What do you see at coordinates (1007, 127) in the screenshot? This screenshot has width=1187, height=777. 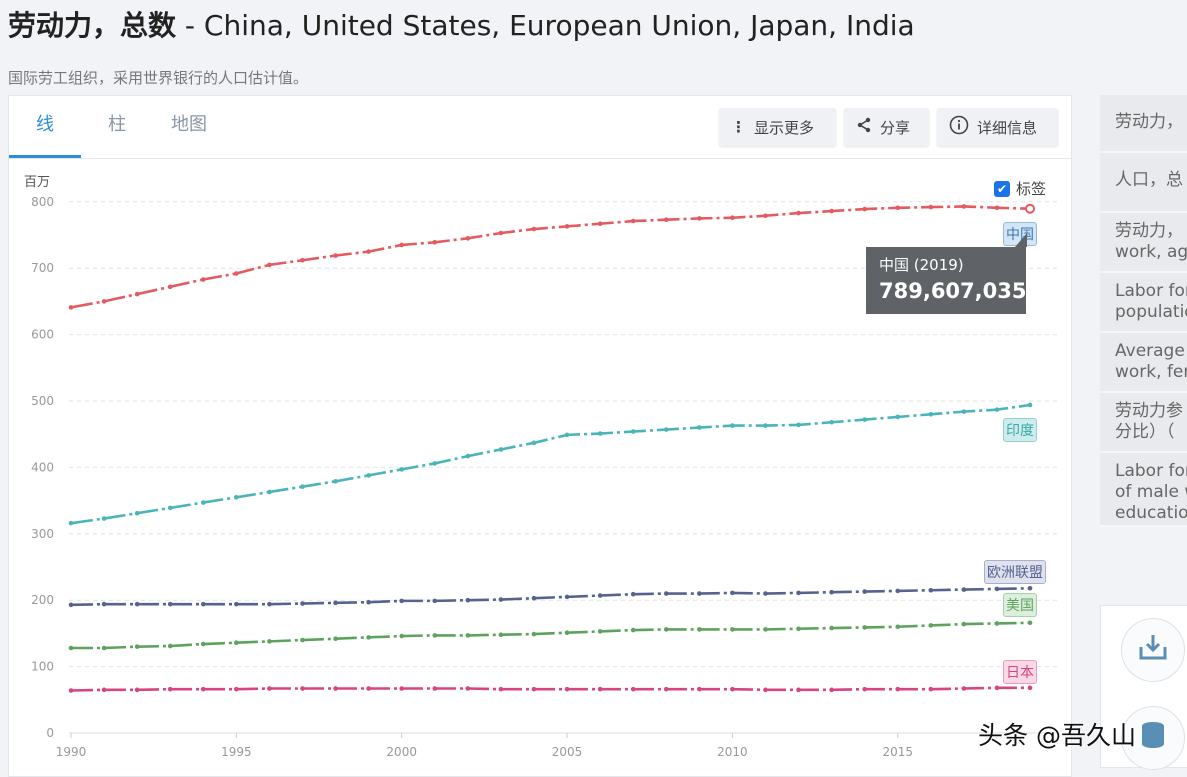 I see `details-label: 详细信息` at bounding box center [1007, 127].